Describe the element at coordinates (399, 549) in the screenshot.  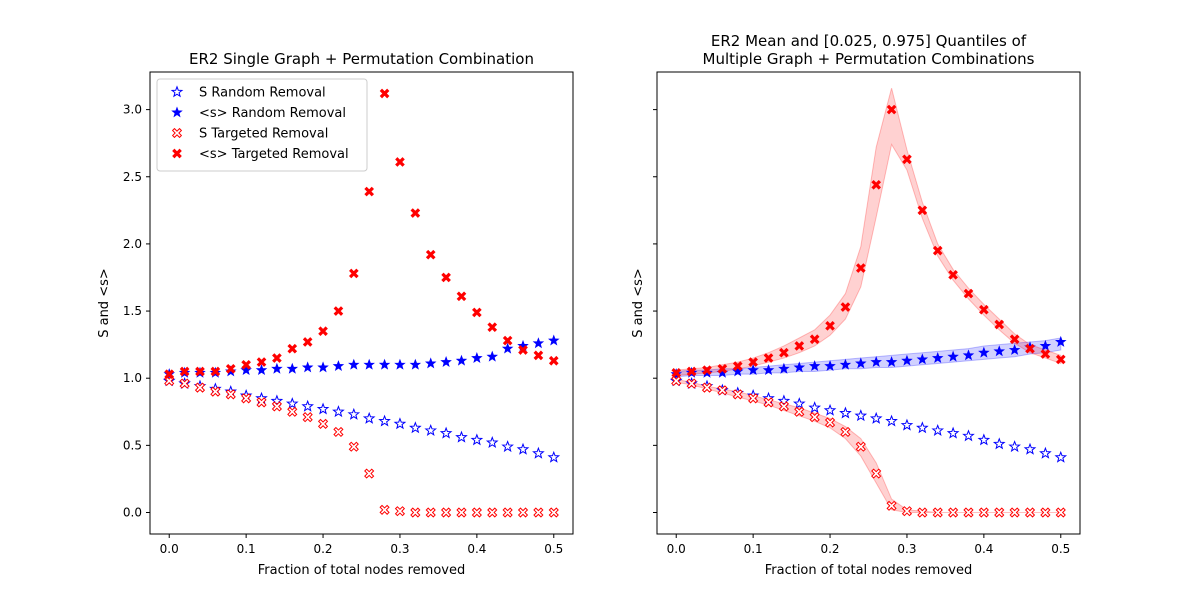
I see `x-tick-label: 0.3` at that location.